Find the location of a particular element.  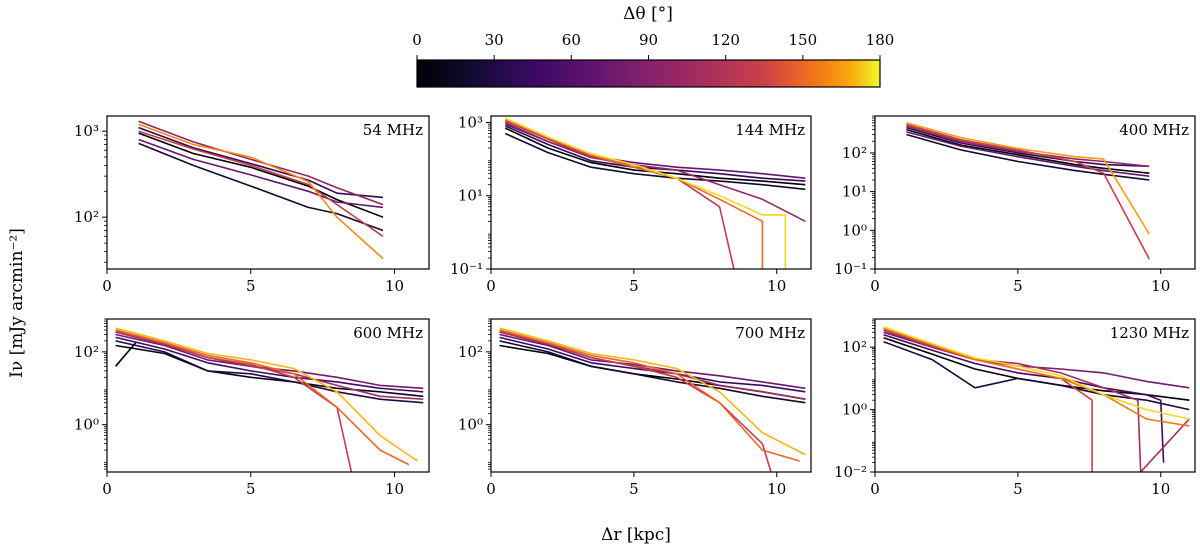

chart-panel: 0 5 10 10⁰ 10² 600 MHz is located at coordinates (252, 408).